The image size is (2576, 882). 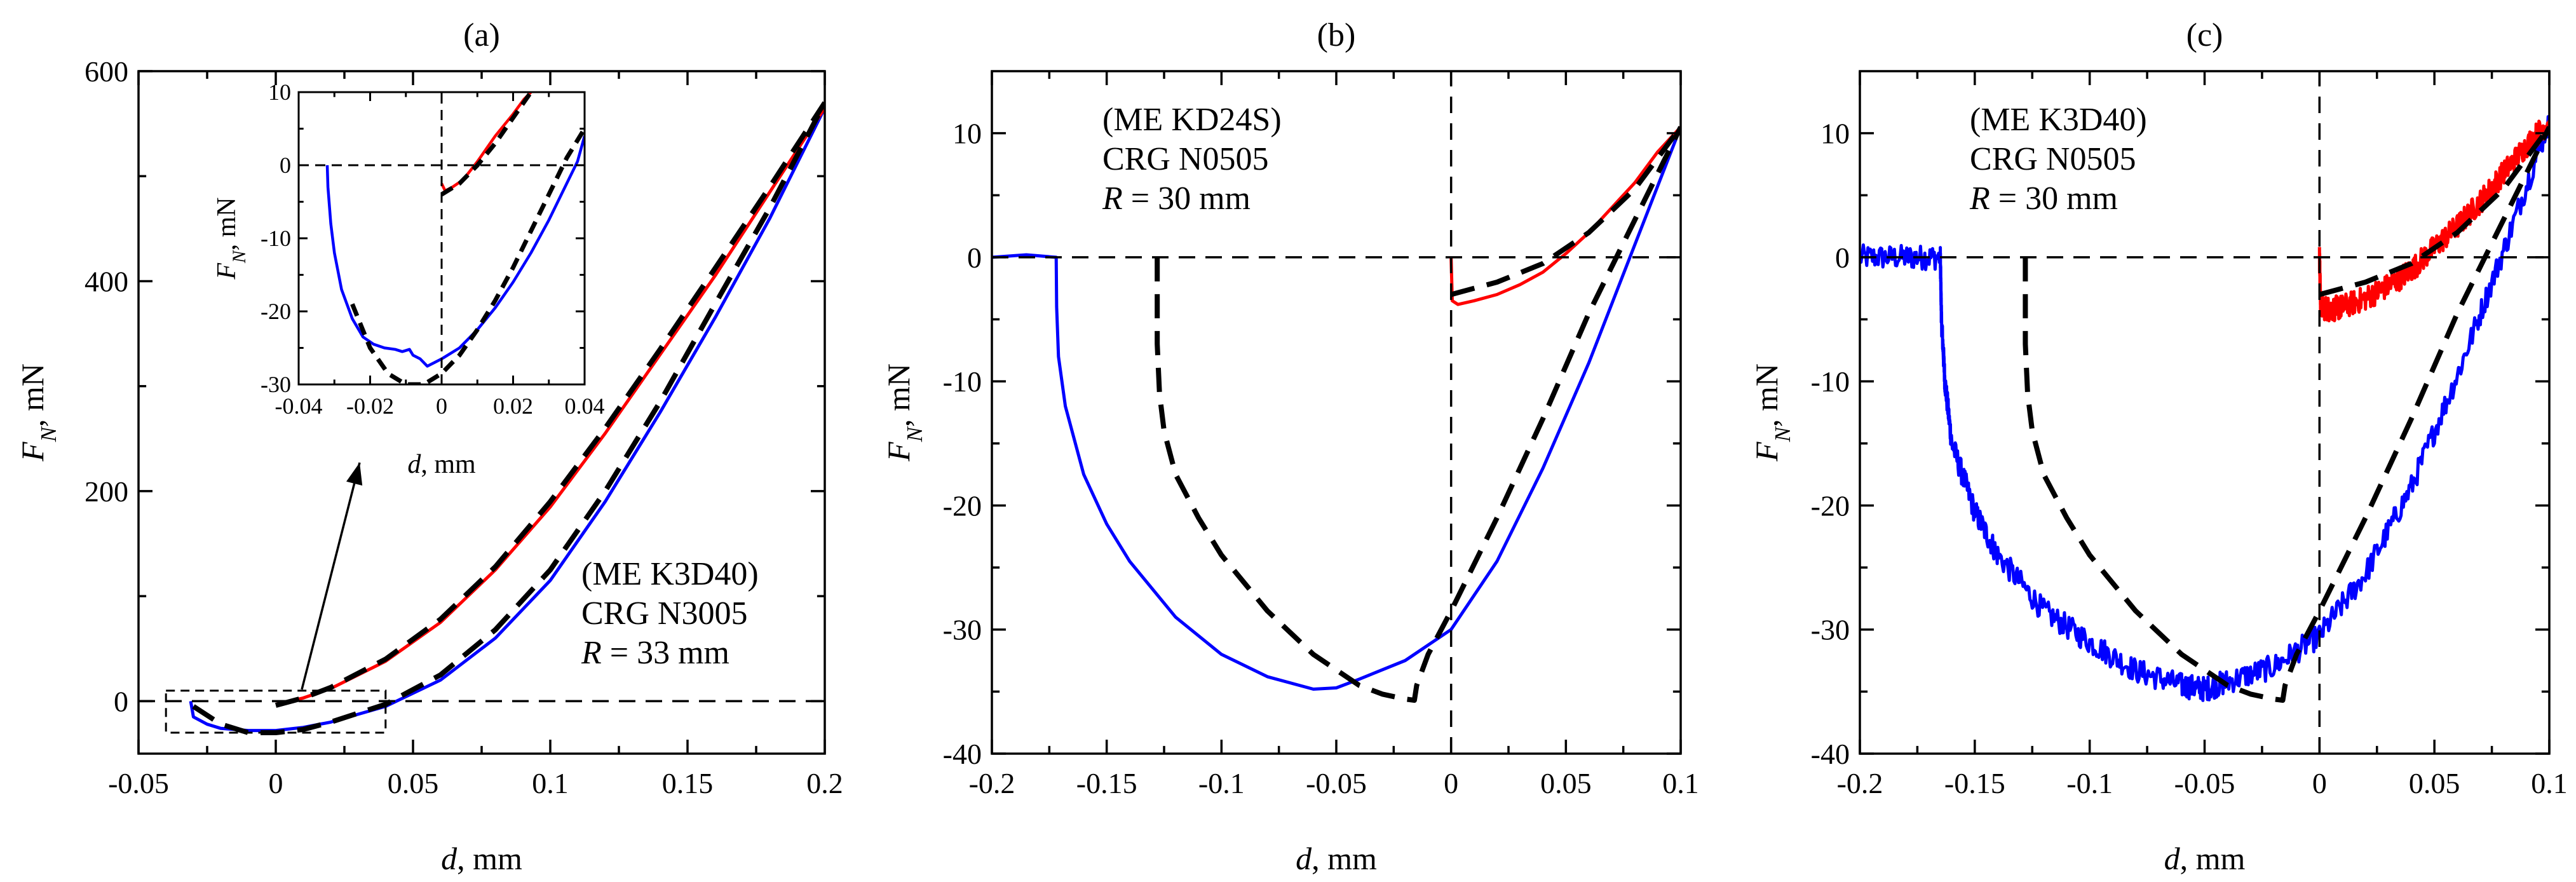 I want to click on inset-series-loading-measured-, so click(x=455, y=251).